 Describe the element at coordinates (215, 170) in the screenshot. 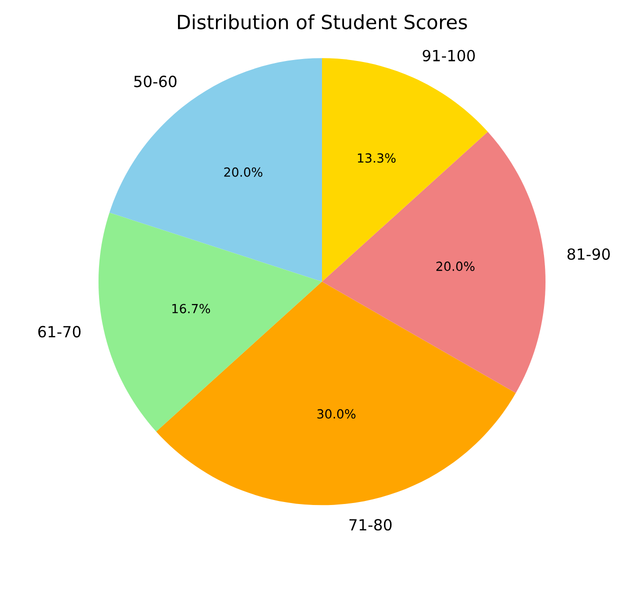

I see `pie-slice` at that location.